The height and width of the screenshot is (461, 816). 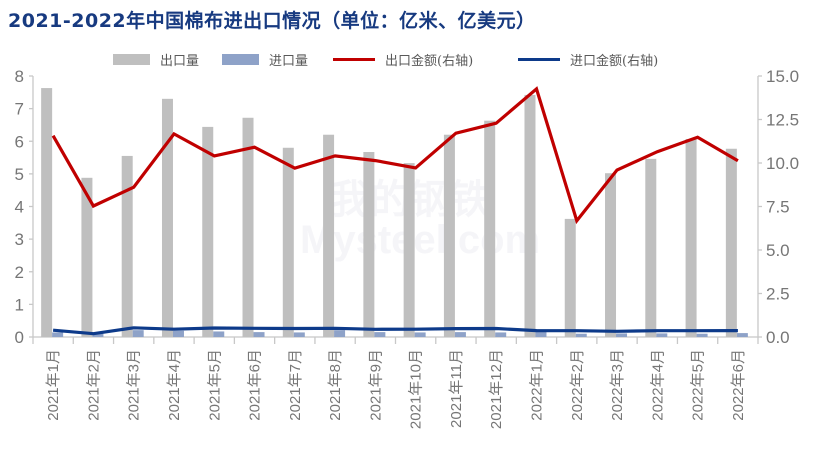 What do you see at coordinates (289, 61) in the screenshot?
I see `legend-label: 进口量` at bounding box center [289, 61].